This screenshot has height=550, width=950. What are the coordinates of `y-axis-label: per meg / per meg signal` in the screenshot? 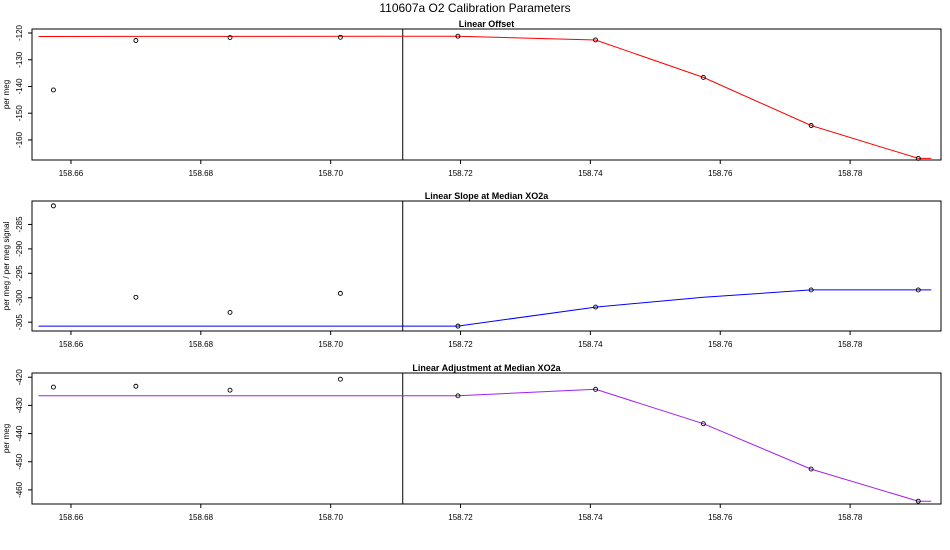 It's located at (6, 266).